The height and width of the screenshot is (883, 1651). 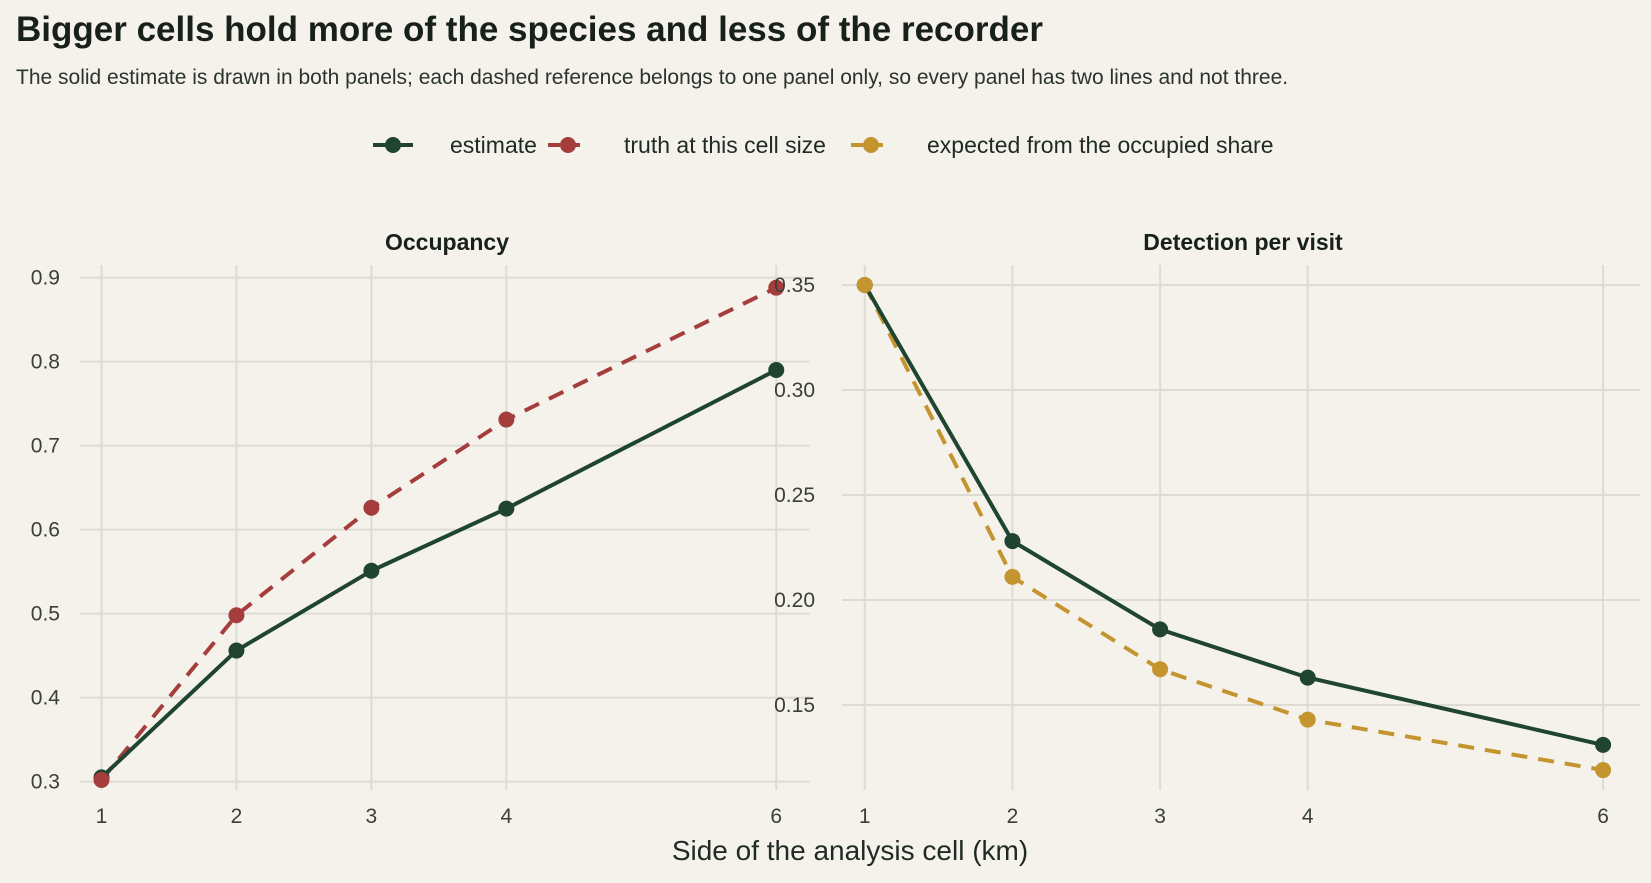 I want to click on legend-marker-truth, so click(x=568, y=145).